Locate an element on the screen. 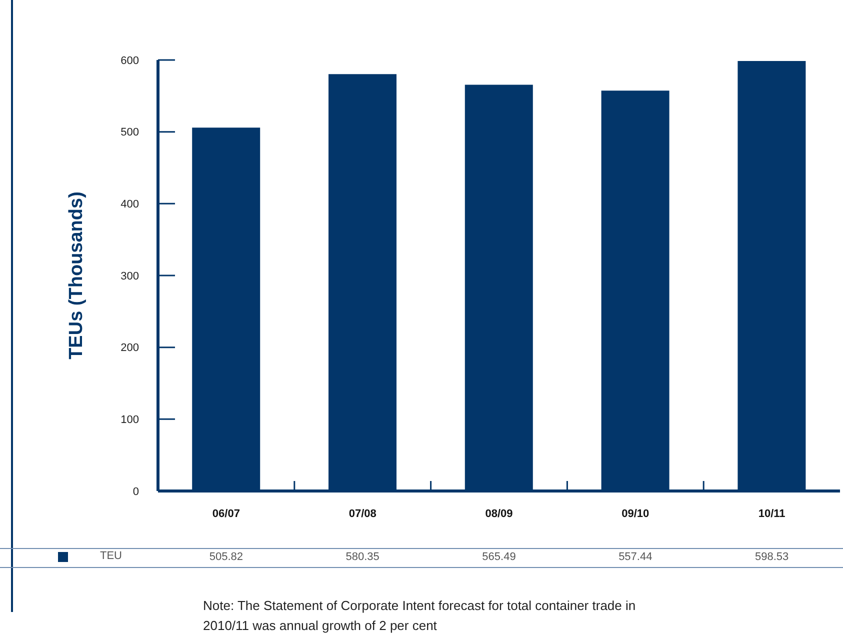  text: Note: The Statement of Corporate Intent forecast for total container trade in 2010/11 was annual growth of 2 per cent is located at coordinates (420, 616).